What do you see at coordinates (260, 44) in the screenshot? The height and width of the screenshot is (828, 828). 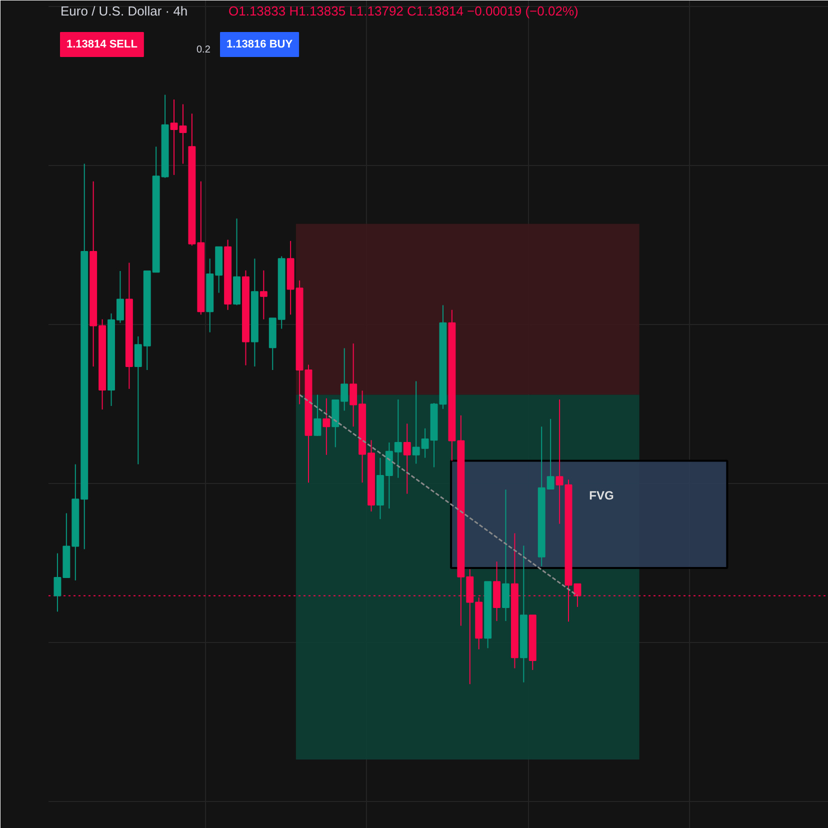 I see `text: 1.13816 BUY` at bounding box center [260, 44].